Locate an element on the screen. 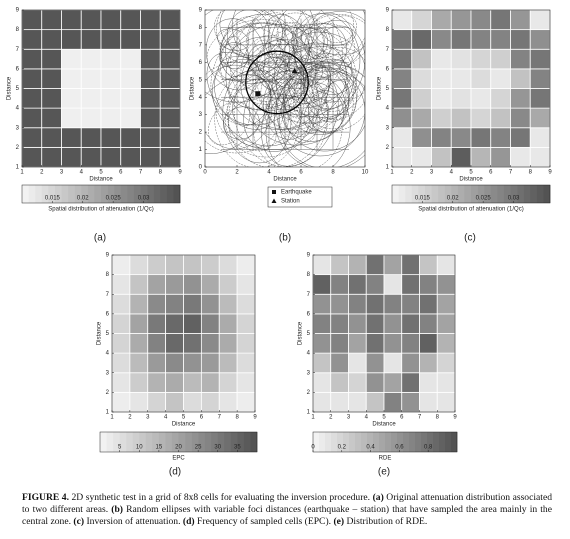 The width and height of the screenshot is (570, 539). caption-segment: (a) is located at coordinates (378, 497).